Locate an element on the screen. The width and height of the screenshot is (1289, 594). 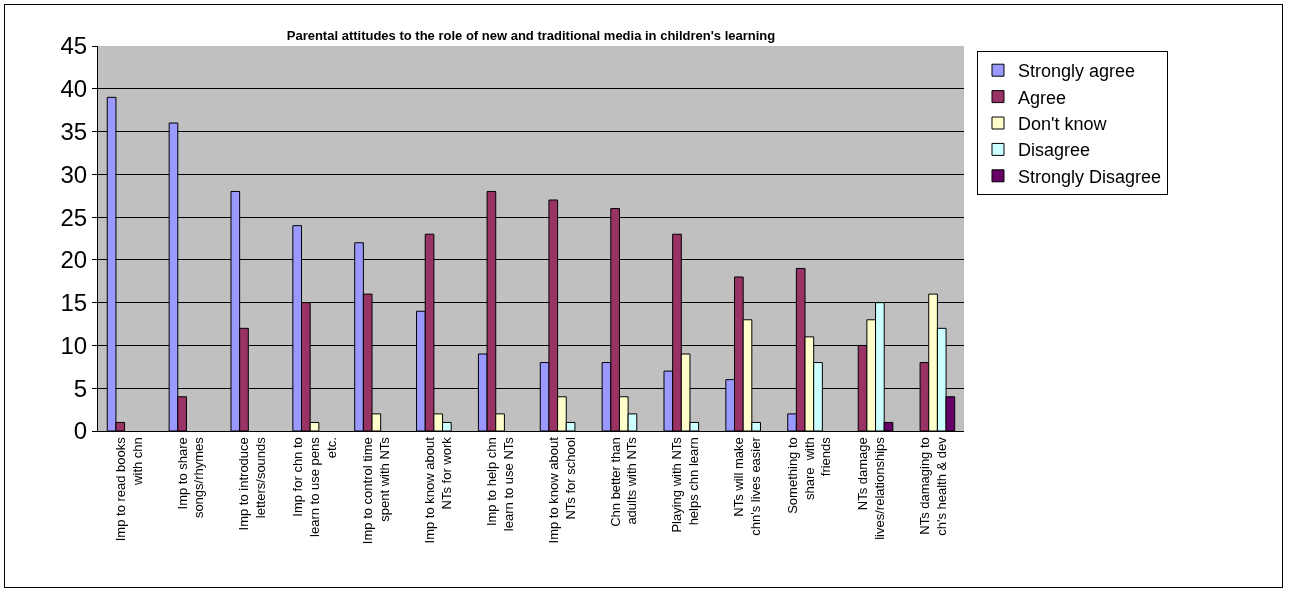
y-tick-label: 5 is located at coordinates (80, 388).